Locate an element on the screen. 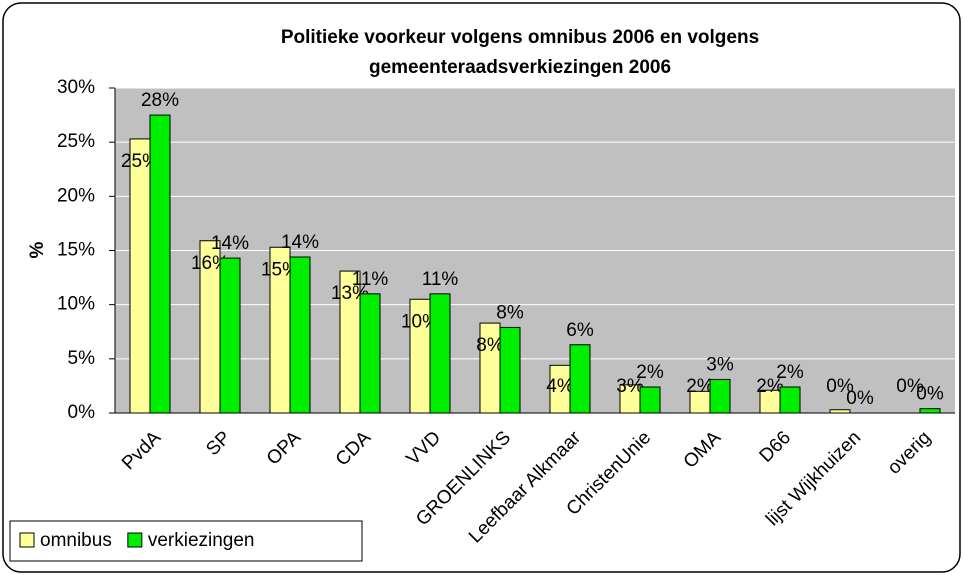 This screenshot has width=963, height=575. legend-box is located at coordinates (186, 541).